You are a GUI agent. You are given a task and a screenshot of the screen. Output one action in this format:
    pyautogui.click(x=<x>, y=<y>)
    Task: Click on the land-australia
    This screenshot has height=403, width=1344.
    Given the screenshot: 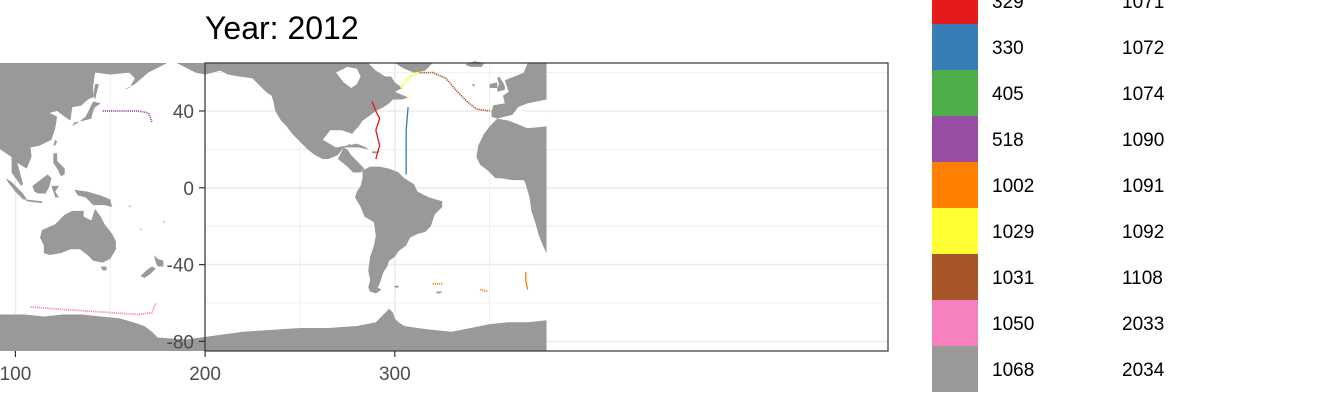 What is the action you would take?
    pyautogui.click(x=78, y=235)
    